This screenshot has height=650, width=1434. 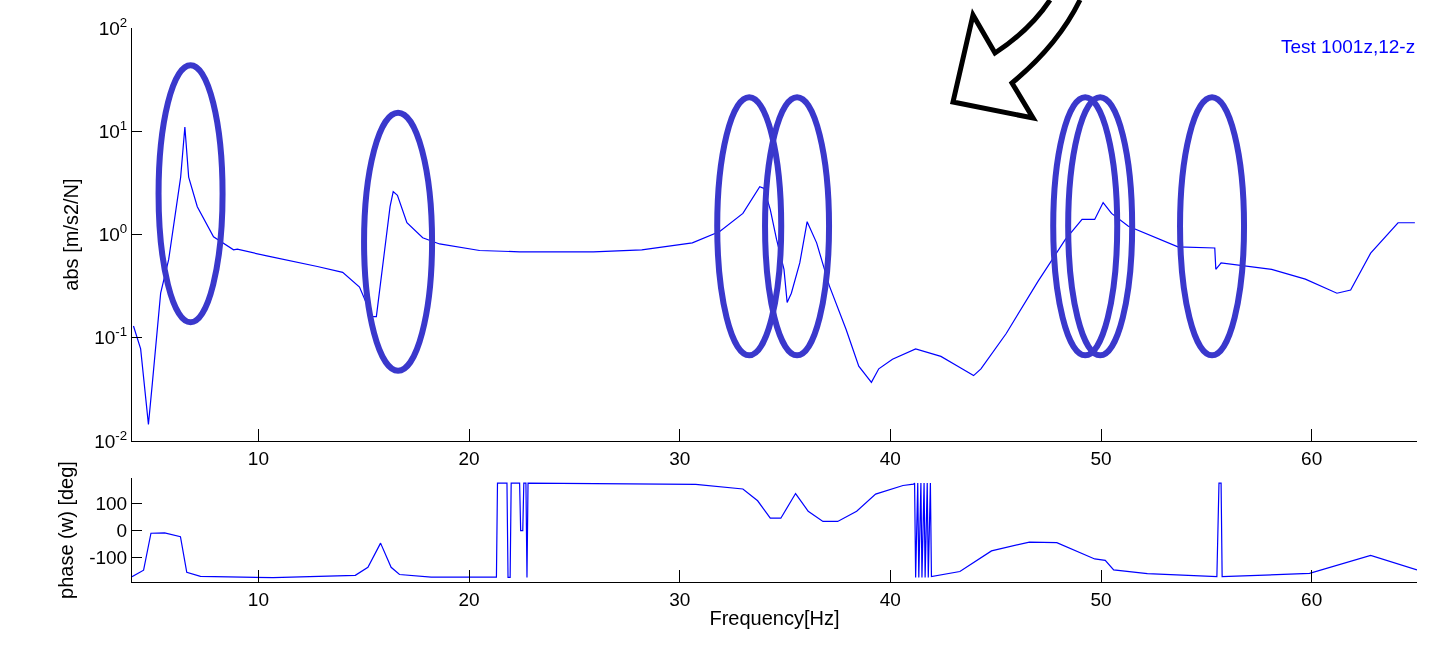 I want to click on y-tick-label: 10$^{-2}$, so click(x=111, y=439).